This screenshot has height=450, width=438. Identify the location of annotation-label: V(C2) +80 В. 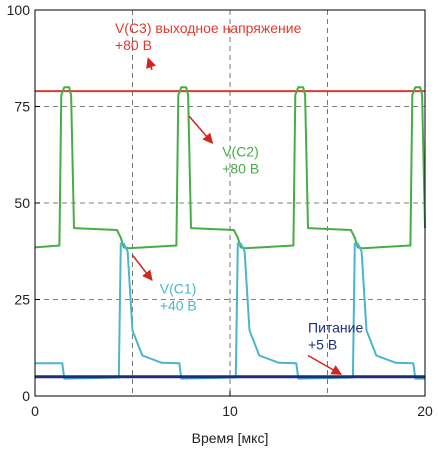
(240, 160).